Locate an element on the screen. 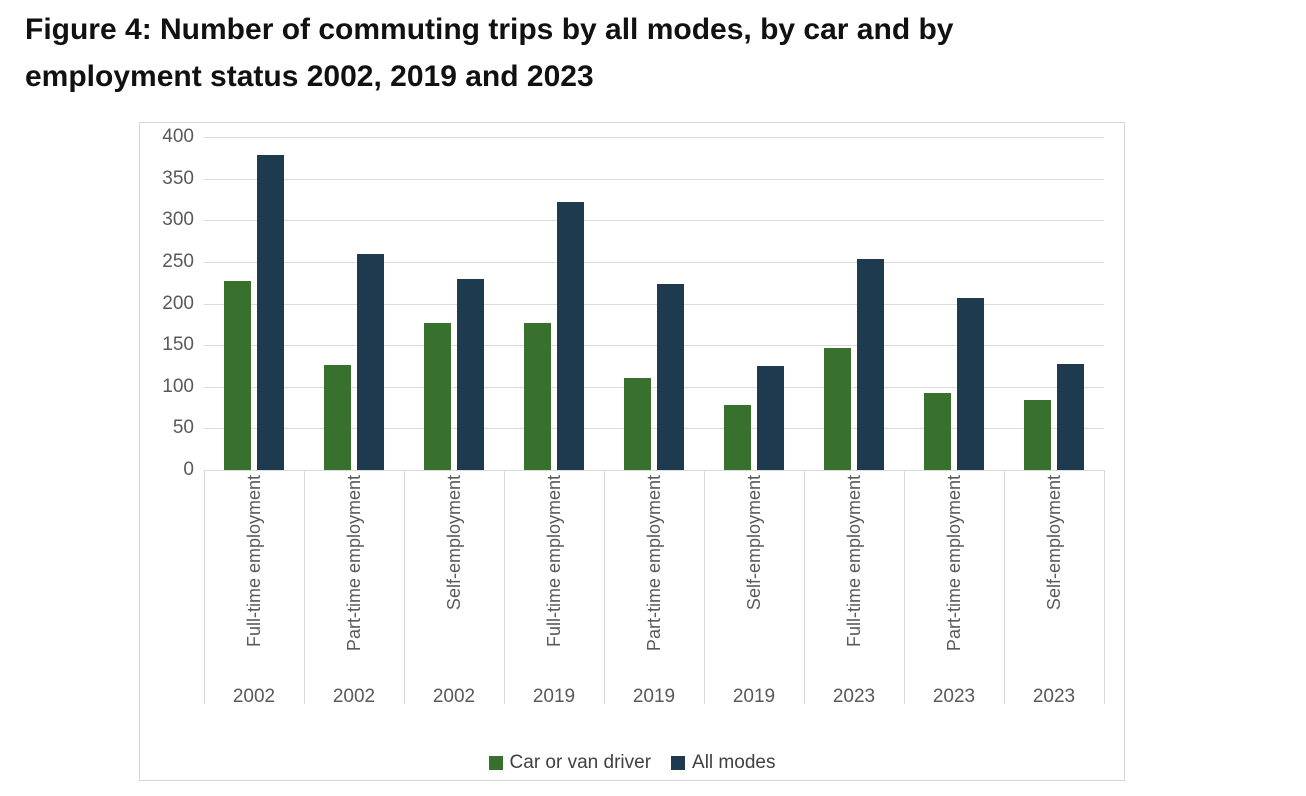  y-axis-tick-label: 0 is located at coordinates (188, 469).